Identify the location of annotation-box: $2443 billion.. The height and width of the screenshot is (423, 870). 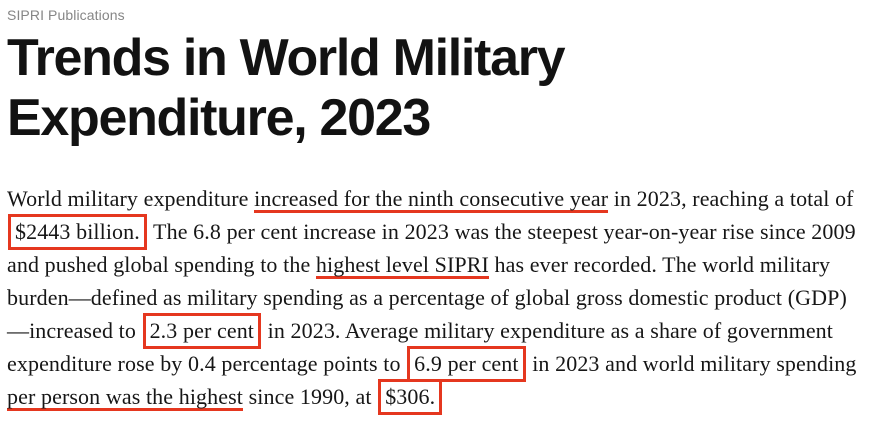
(77, 232).